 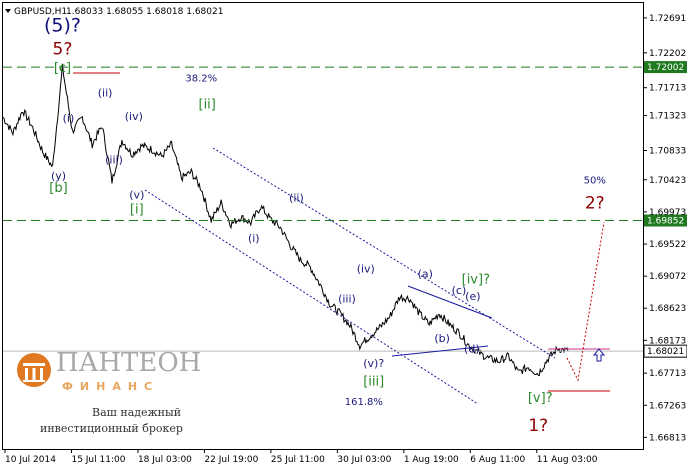 I want to click on symbol-label: GBPUSD,H1, so click(x=40, y=12).